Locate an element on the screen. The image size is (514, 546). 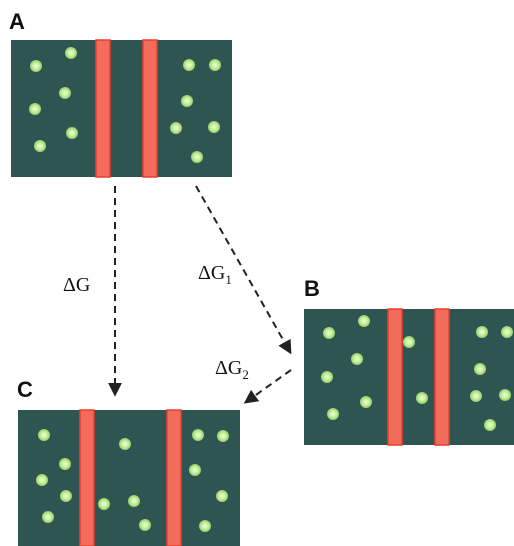
particles-b is located at coordinates (417, 373).